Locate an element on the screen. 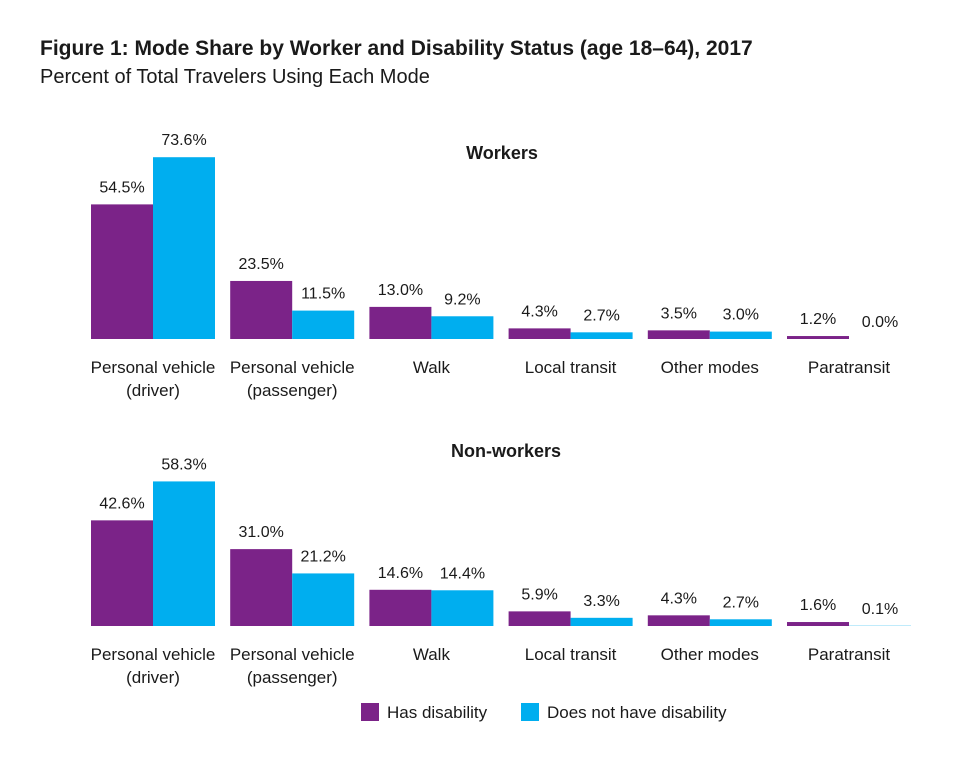 Image resolution: width=955 pixels, height=764 pixels. data-label: 73.6% is located at coordinates (183, 140).